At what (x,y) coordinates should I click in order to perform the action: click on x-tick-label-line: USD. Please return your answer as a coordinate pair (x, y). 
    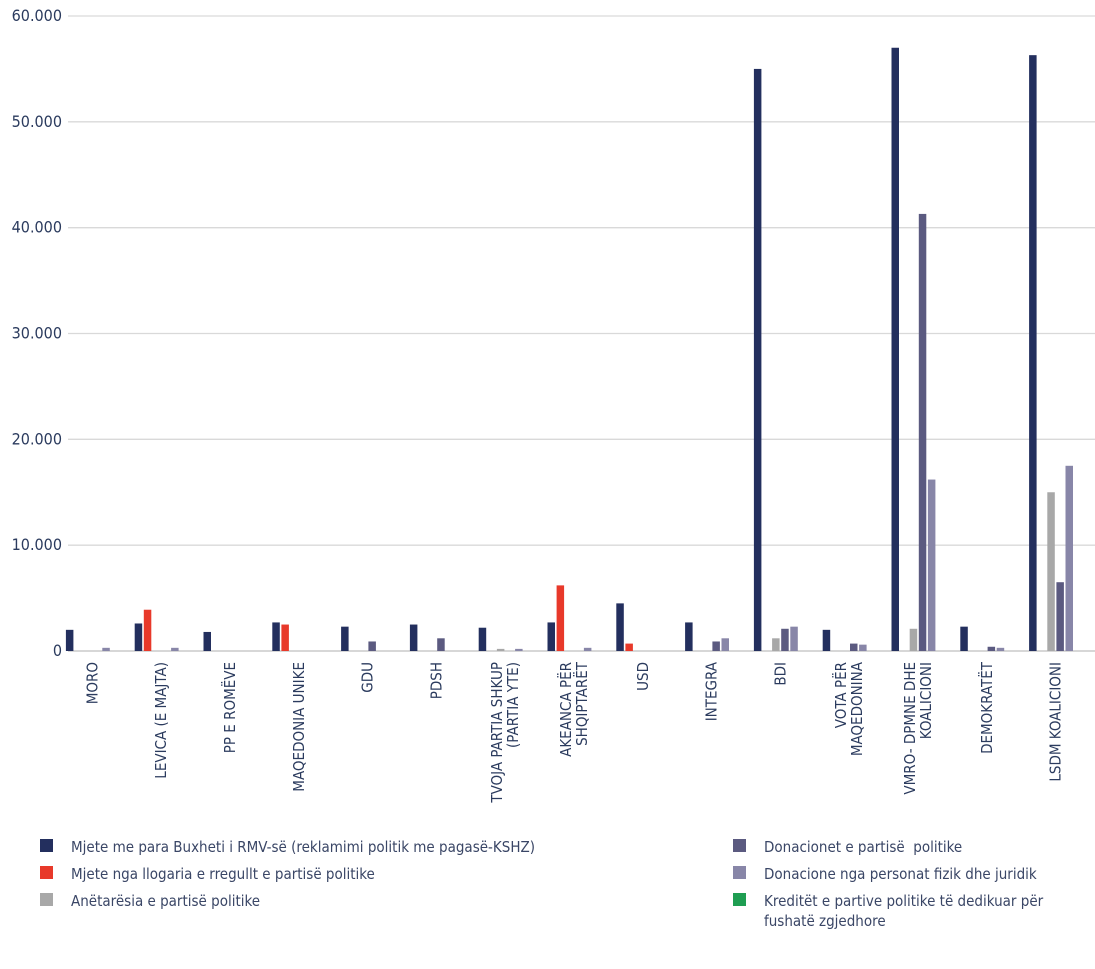
    Looking at the image, I should click on (643, 676).